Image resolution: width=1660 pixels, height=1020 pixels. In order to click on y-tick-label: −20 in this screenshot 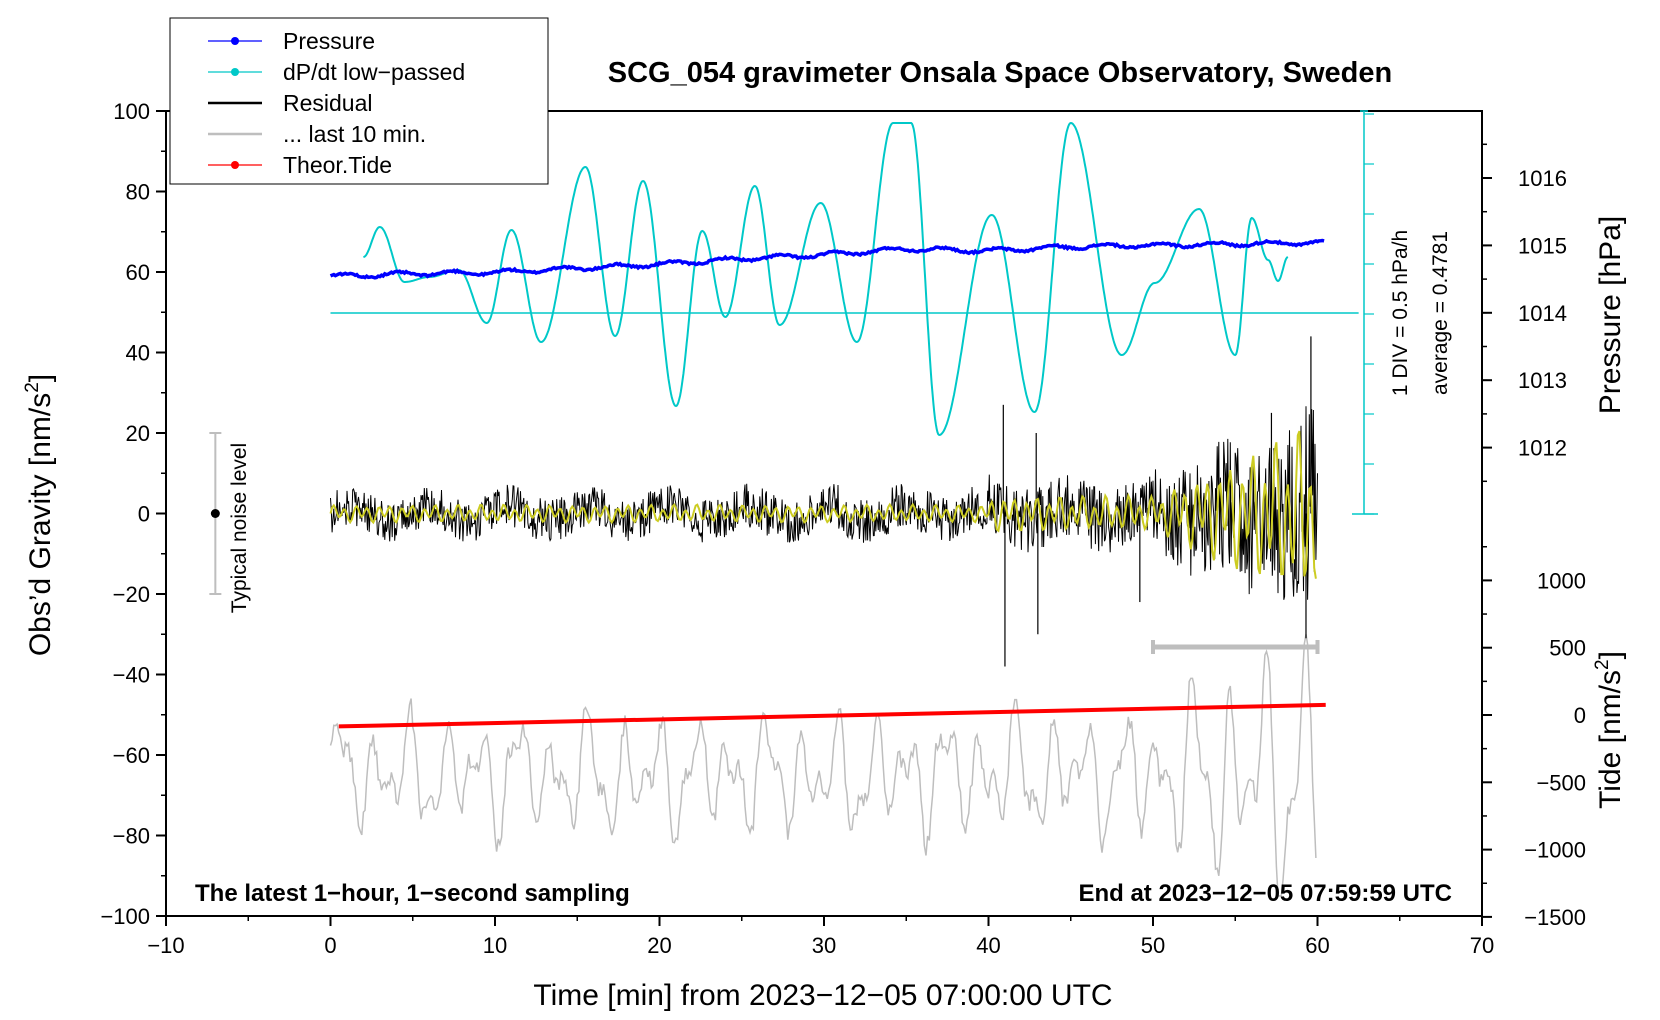, I will do `click(131, 594)`.